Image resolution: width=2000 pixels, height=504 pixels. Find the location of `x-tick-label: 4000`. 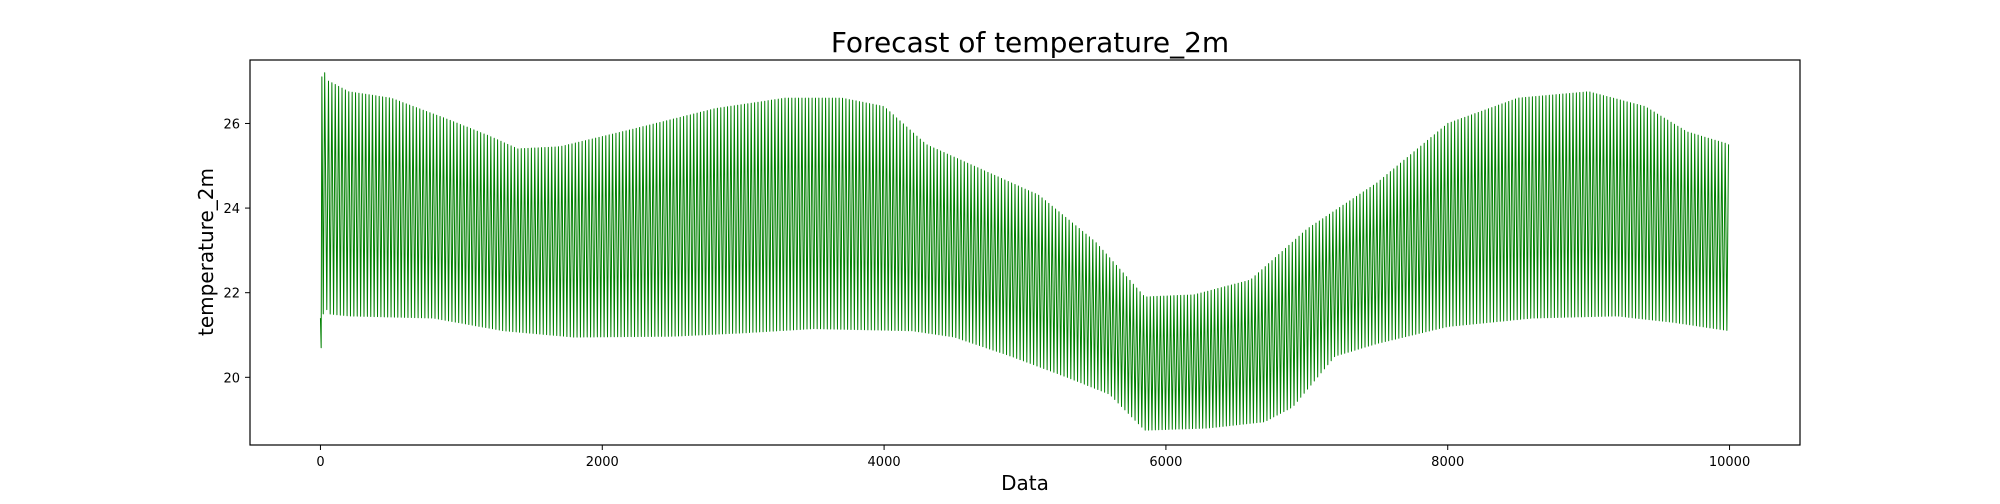

x-tick-label: 4000 is located at coordinates (884, 462).